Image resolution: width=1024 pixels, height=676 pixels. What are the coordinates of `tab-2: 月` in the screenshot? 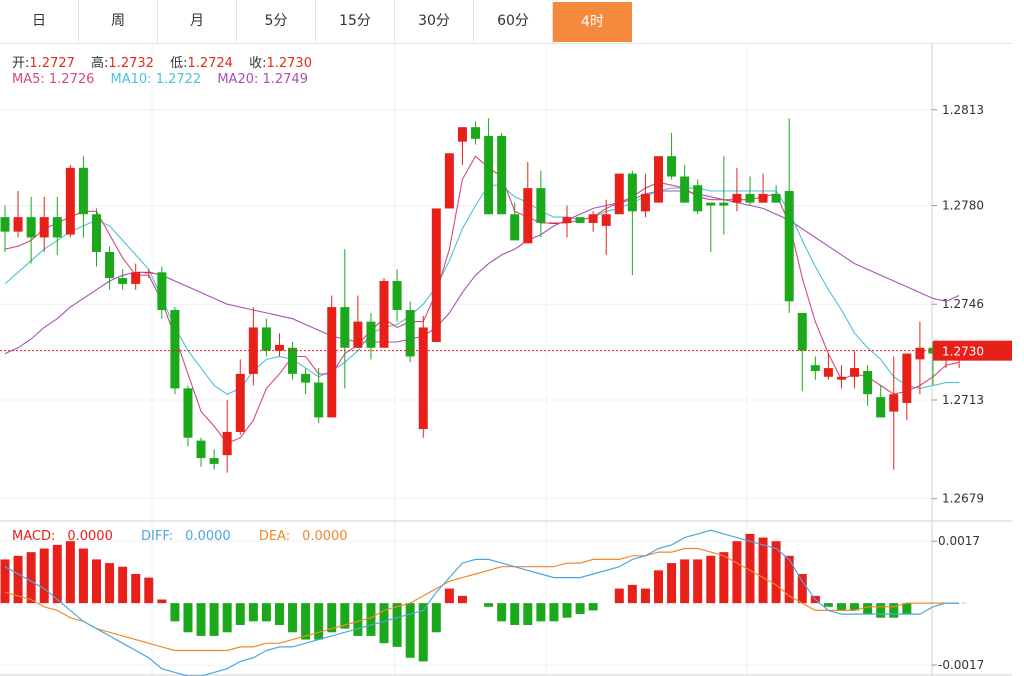 It's located at (197, 21).